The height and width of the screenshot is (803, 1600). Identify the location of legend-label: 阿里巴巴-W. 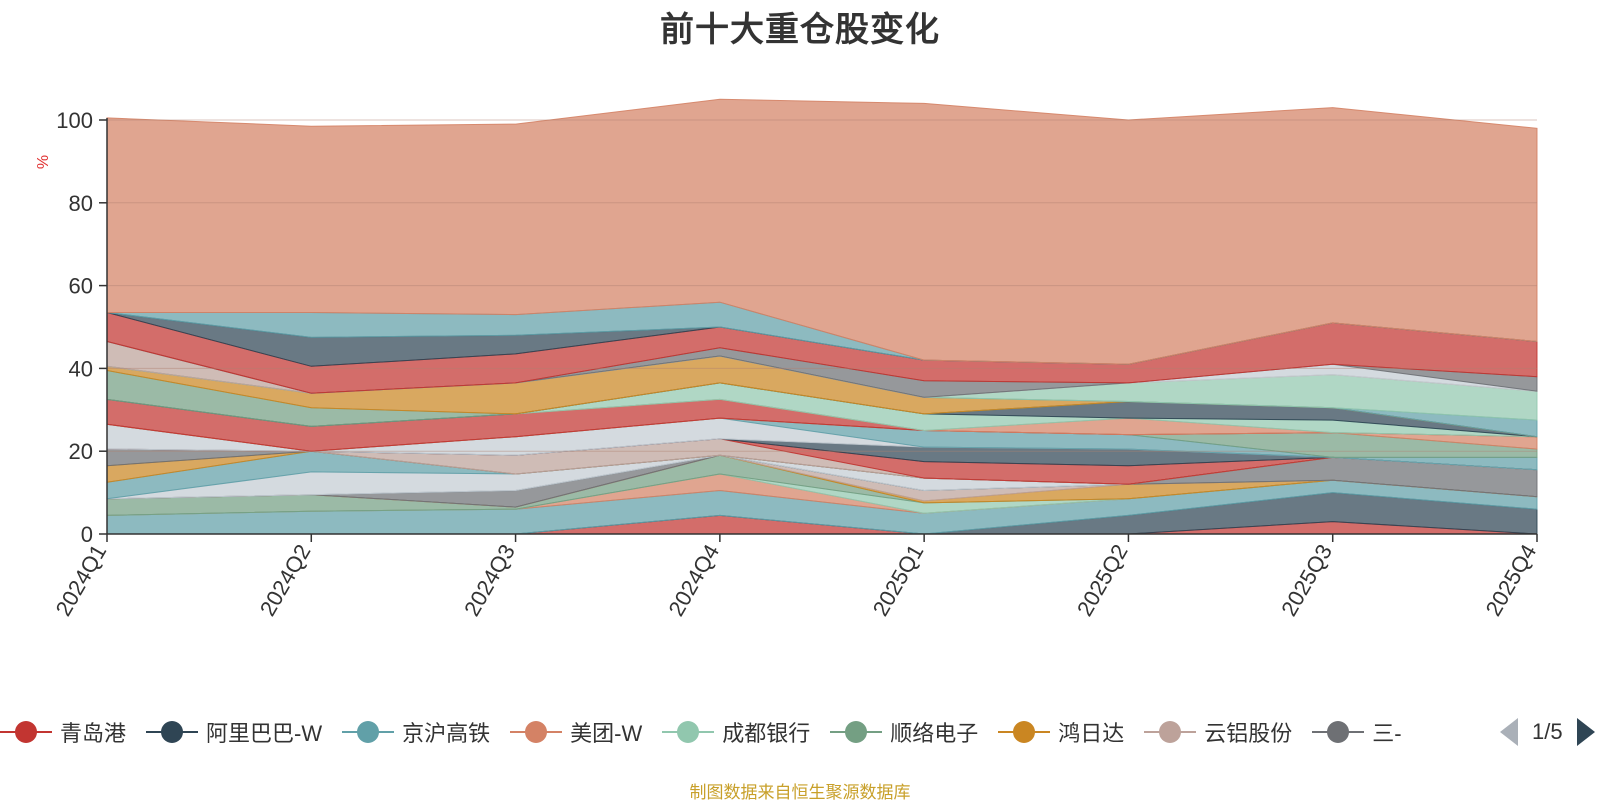
(264, 733).